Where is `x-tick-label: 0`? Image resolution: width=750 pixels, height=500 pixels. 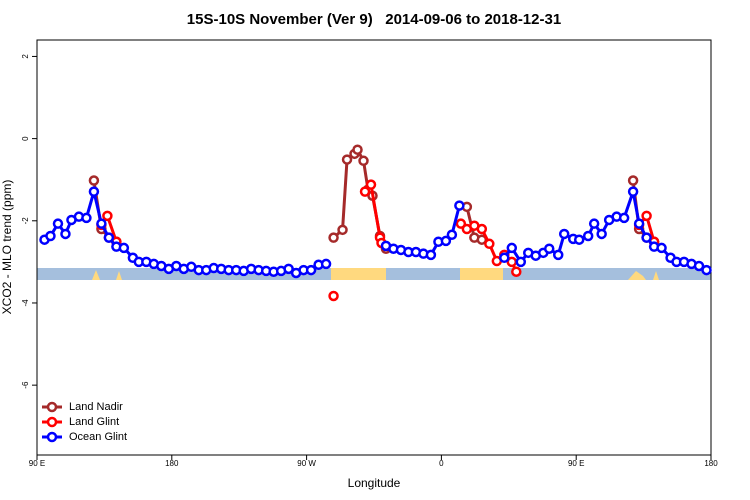
x-tick-label: 0 is located at coordinates (441, 463).